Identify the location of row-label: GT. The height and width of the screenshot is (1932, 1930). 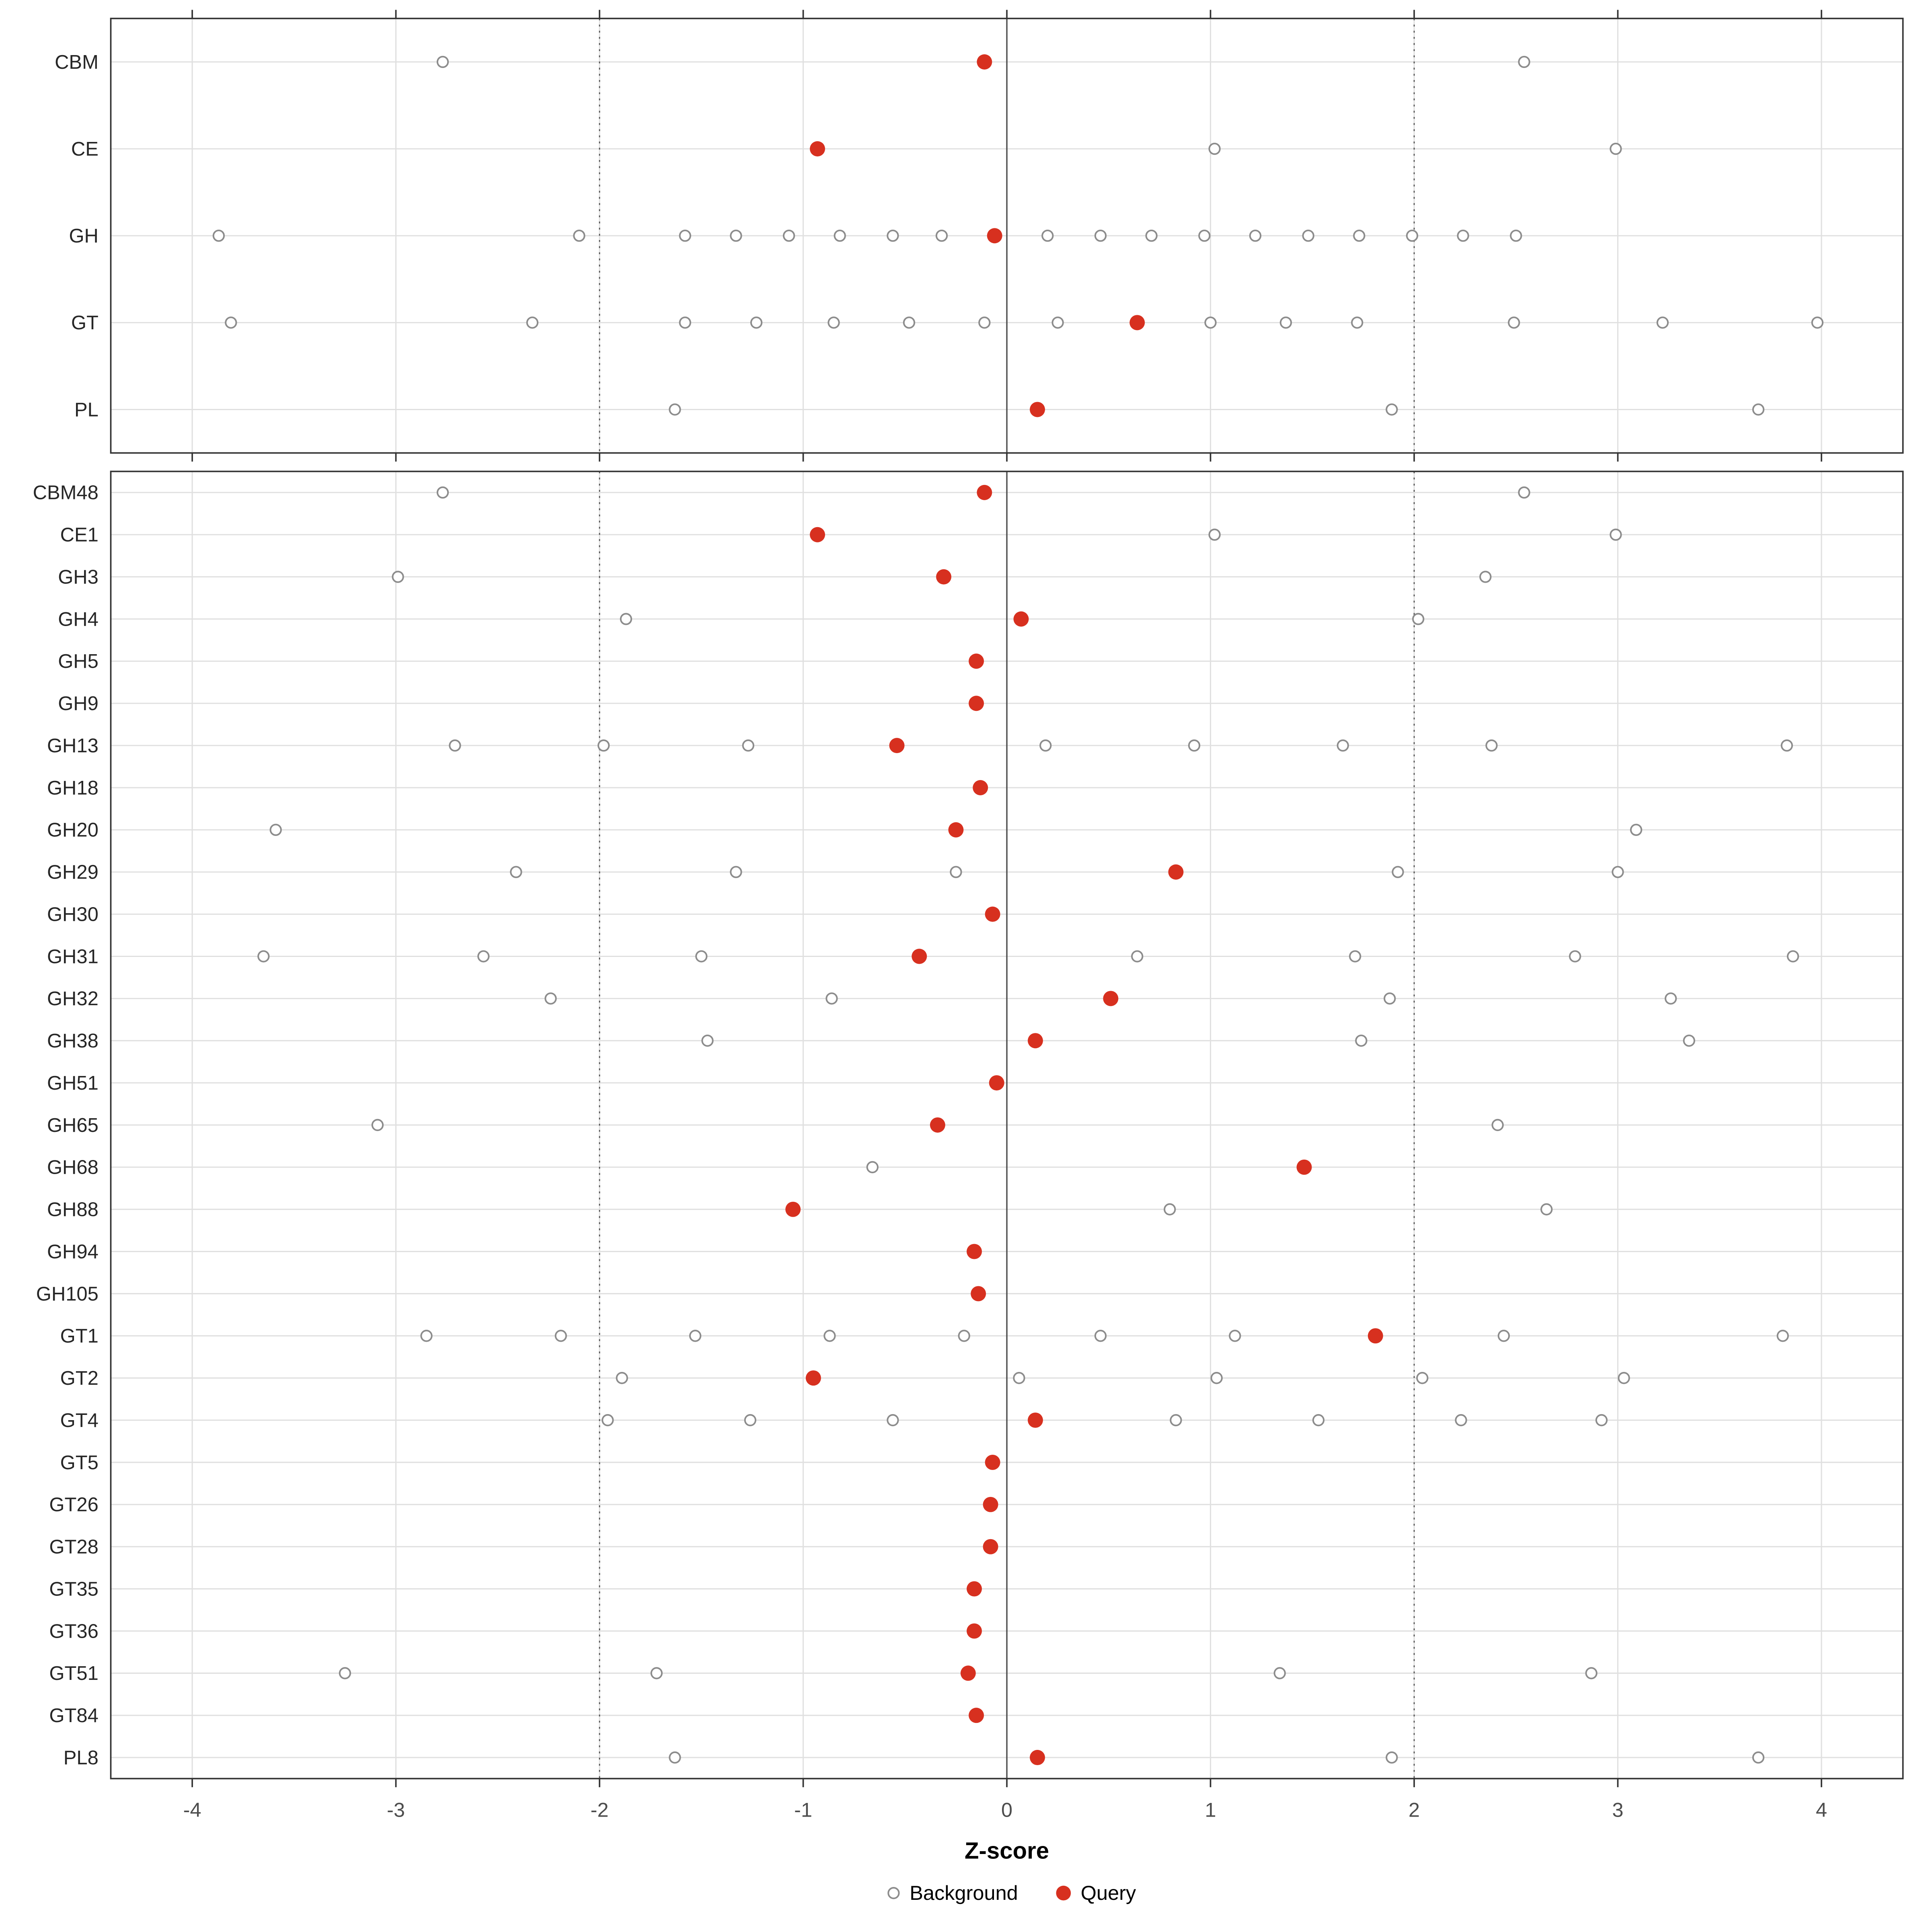
(85, 323).